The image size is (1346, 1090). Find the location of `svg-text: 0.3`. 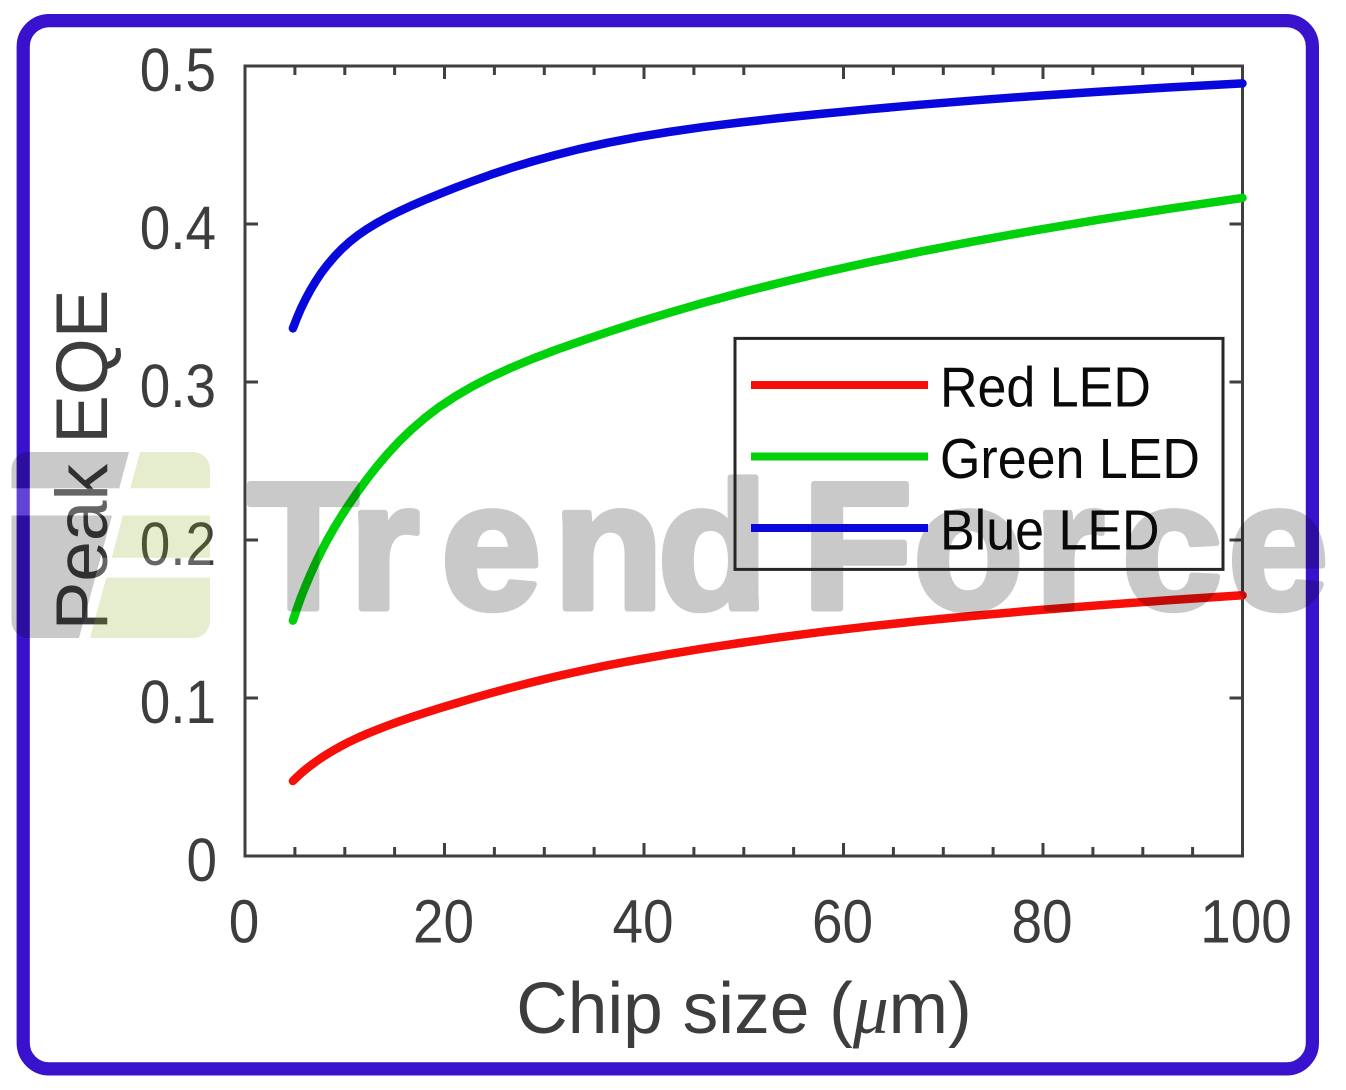

svg-text: 0.3 is located at coordinates (178, 386).